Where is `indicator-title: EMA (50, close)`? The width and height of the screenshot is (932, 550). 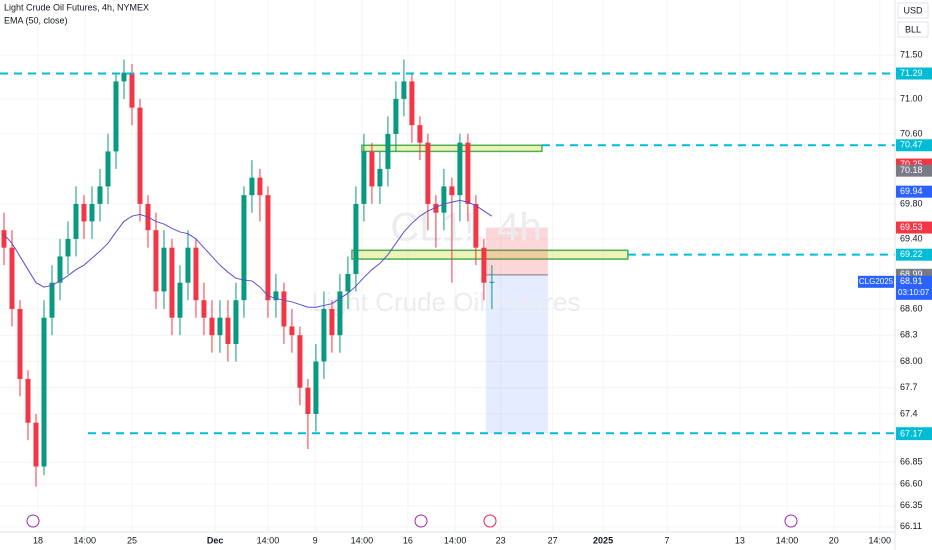 indicator-title: EMA (50, close) is located at coordinates (36, 20).